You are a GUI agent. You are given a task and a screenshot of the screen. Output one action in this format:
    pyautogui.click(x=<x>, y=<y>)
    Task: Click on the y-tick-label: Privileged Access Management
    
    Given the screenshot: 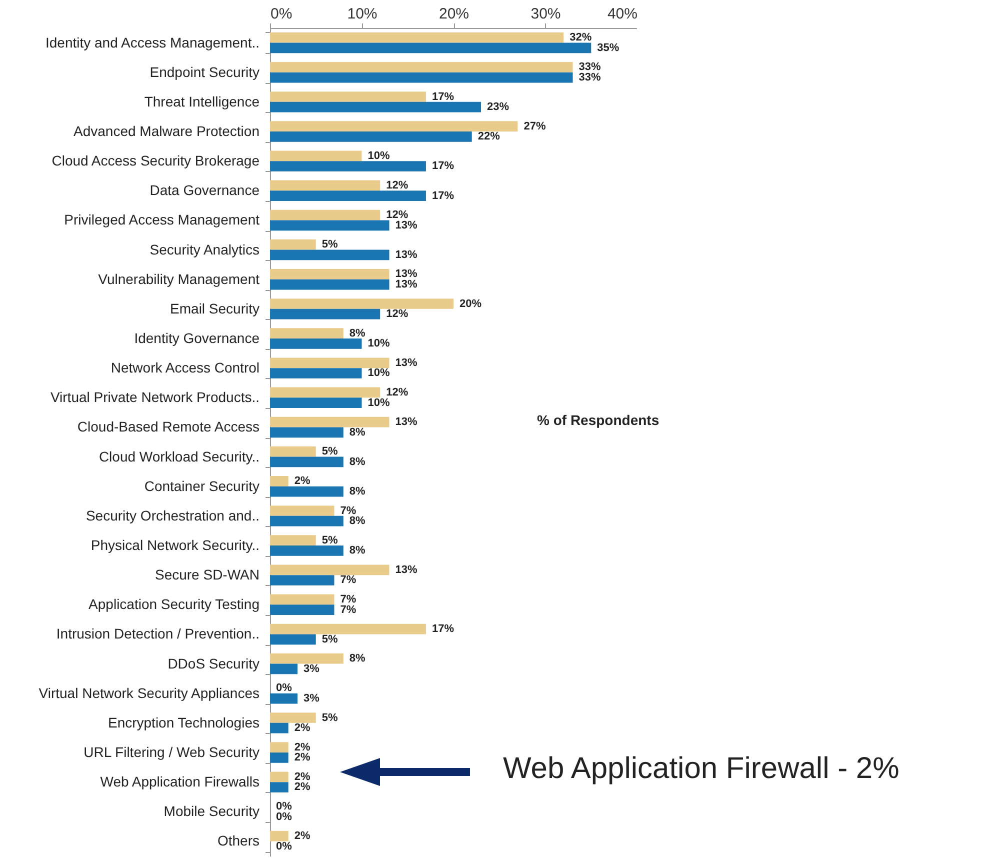 What is the action you would take?
    pyautogui.click(x=162, y=220)
    